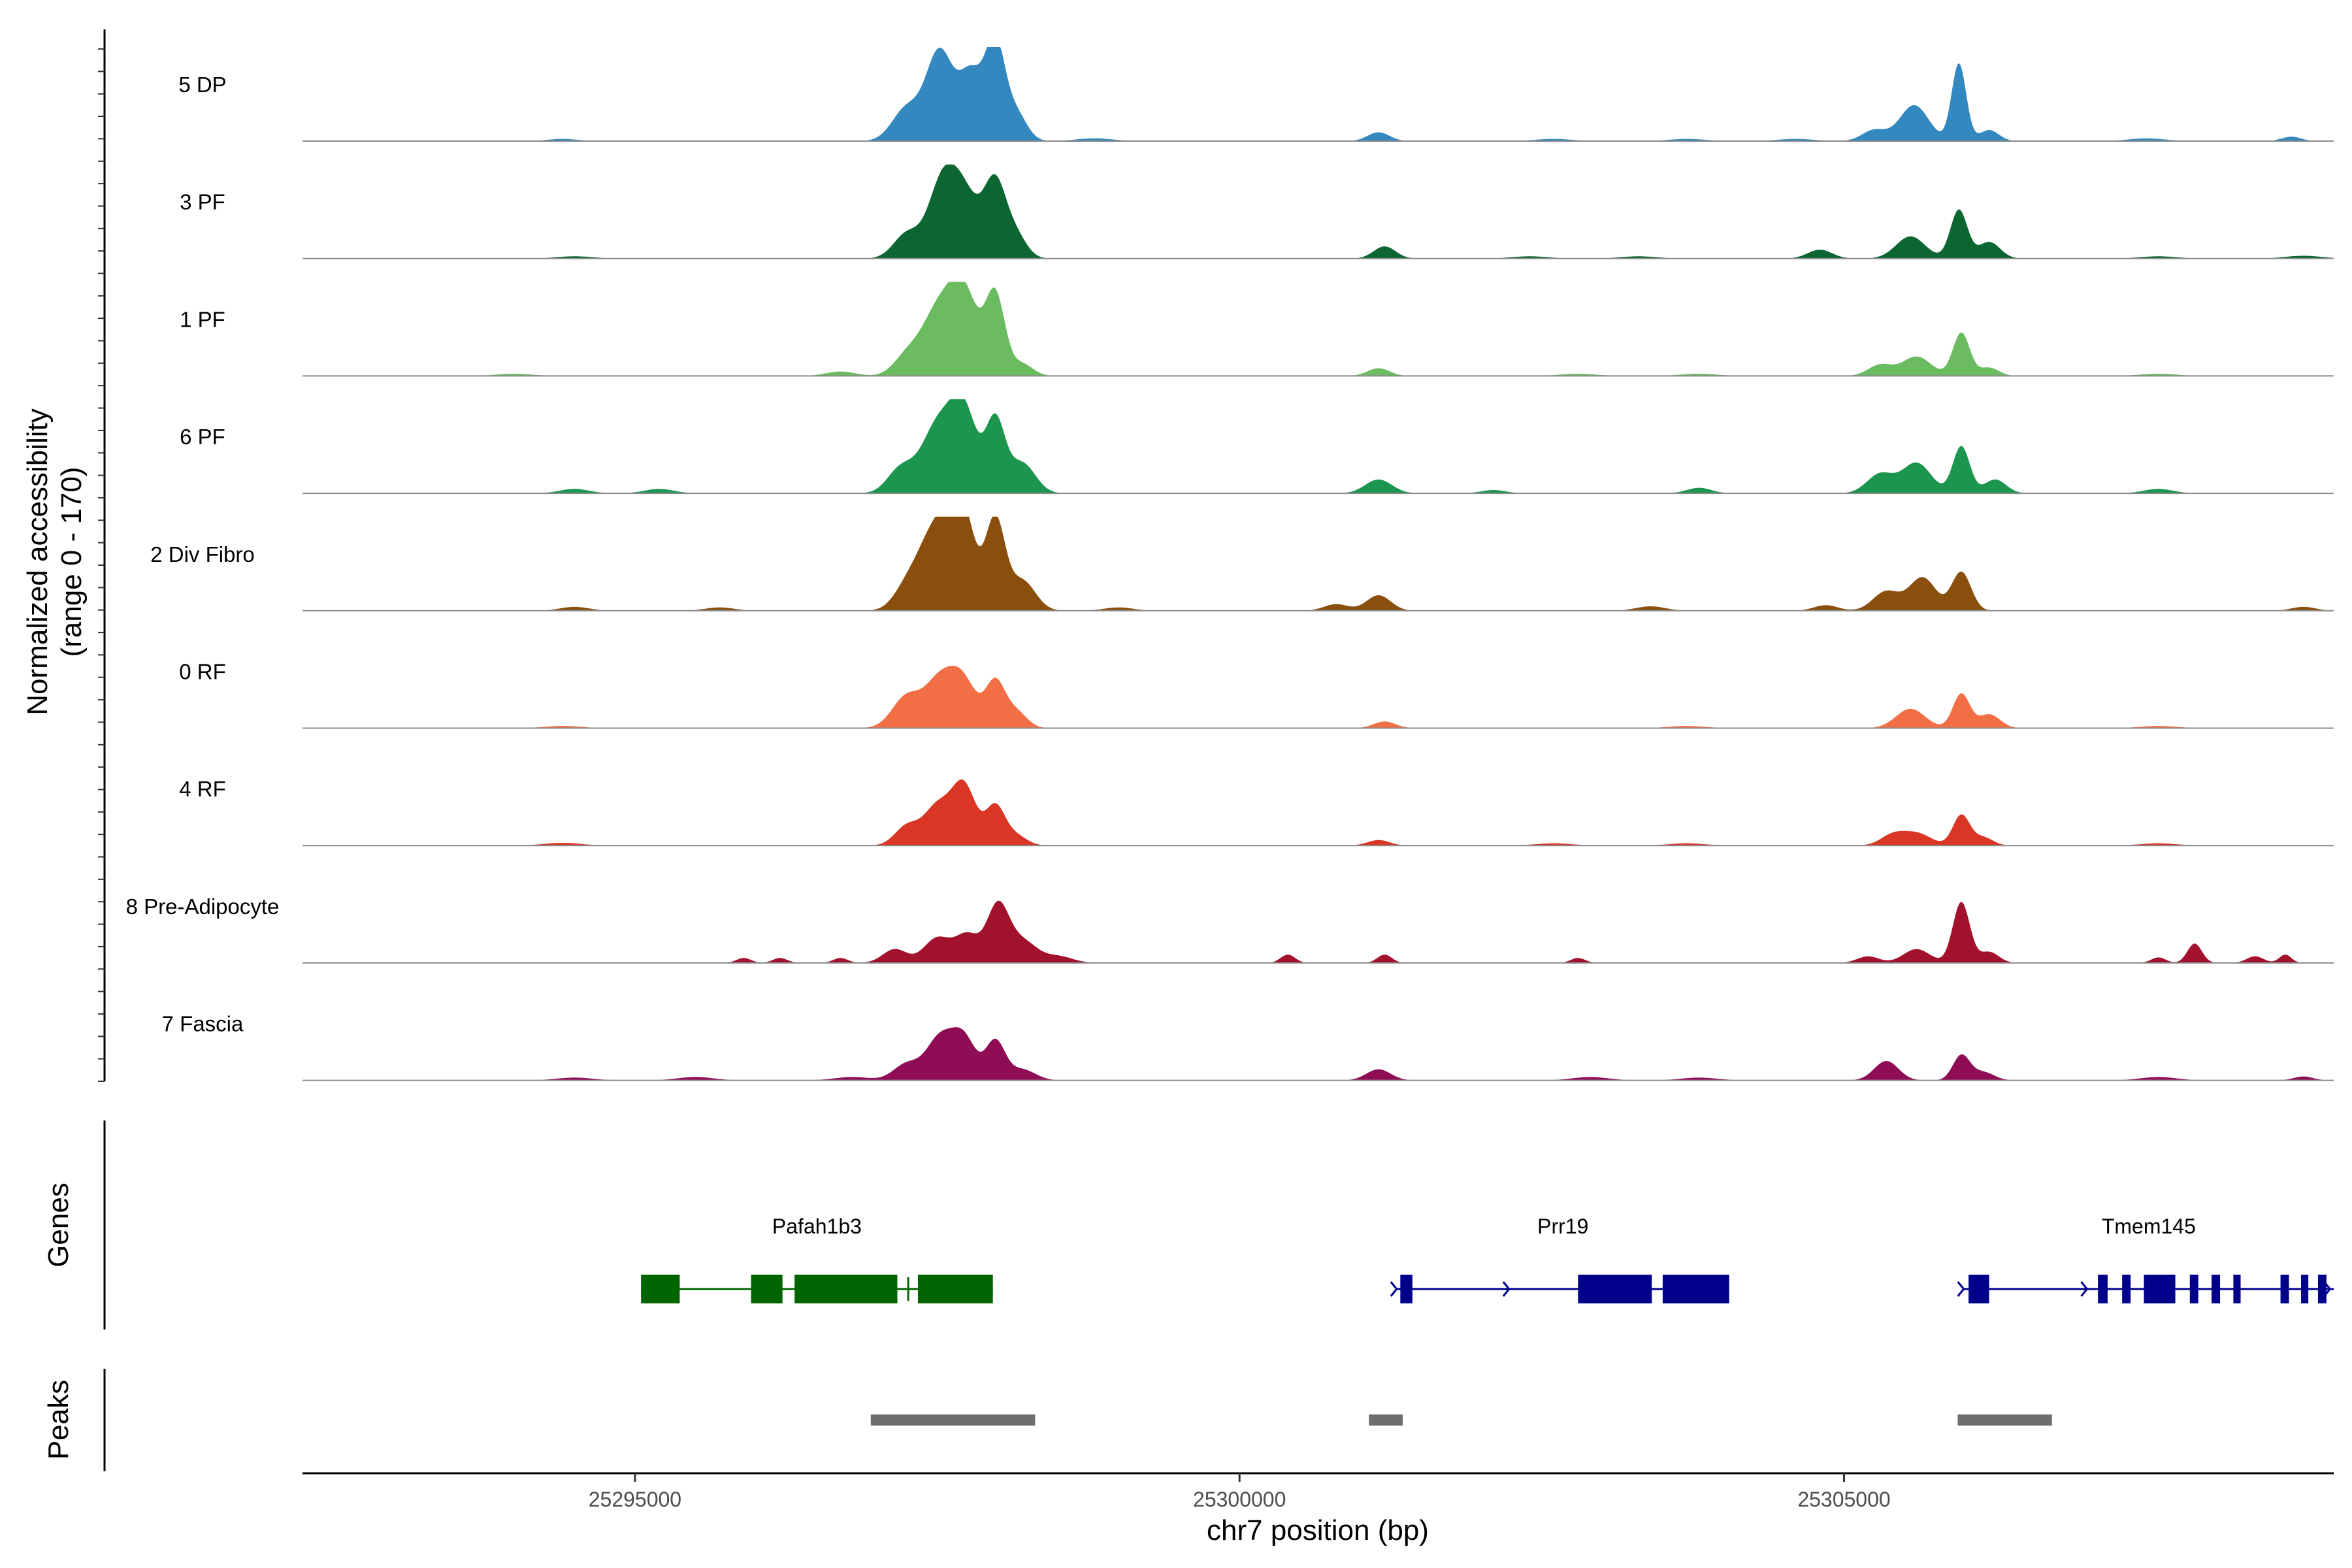 This screenshot has width=2352, height=1568. I want to click on x-tick-label: 25300000, so click(1239, 1499).